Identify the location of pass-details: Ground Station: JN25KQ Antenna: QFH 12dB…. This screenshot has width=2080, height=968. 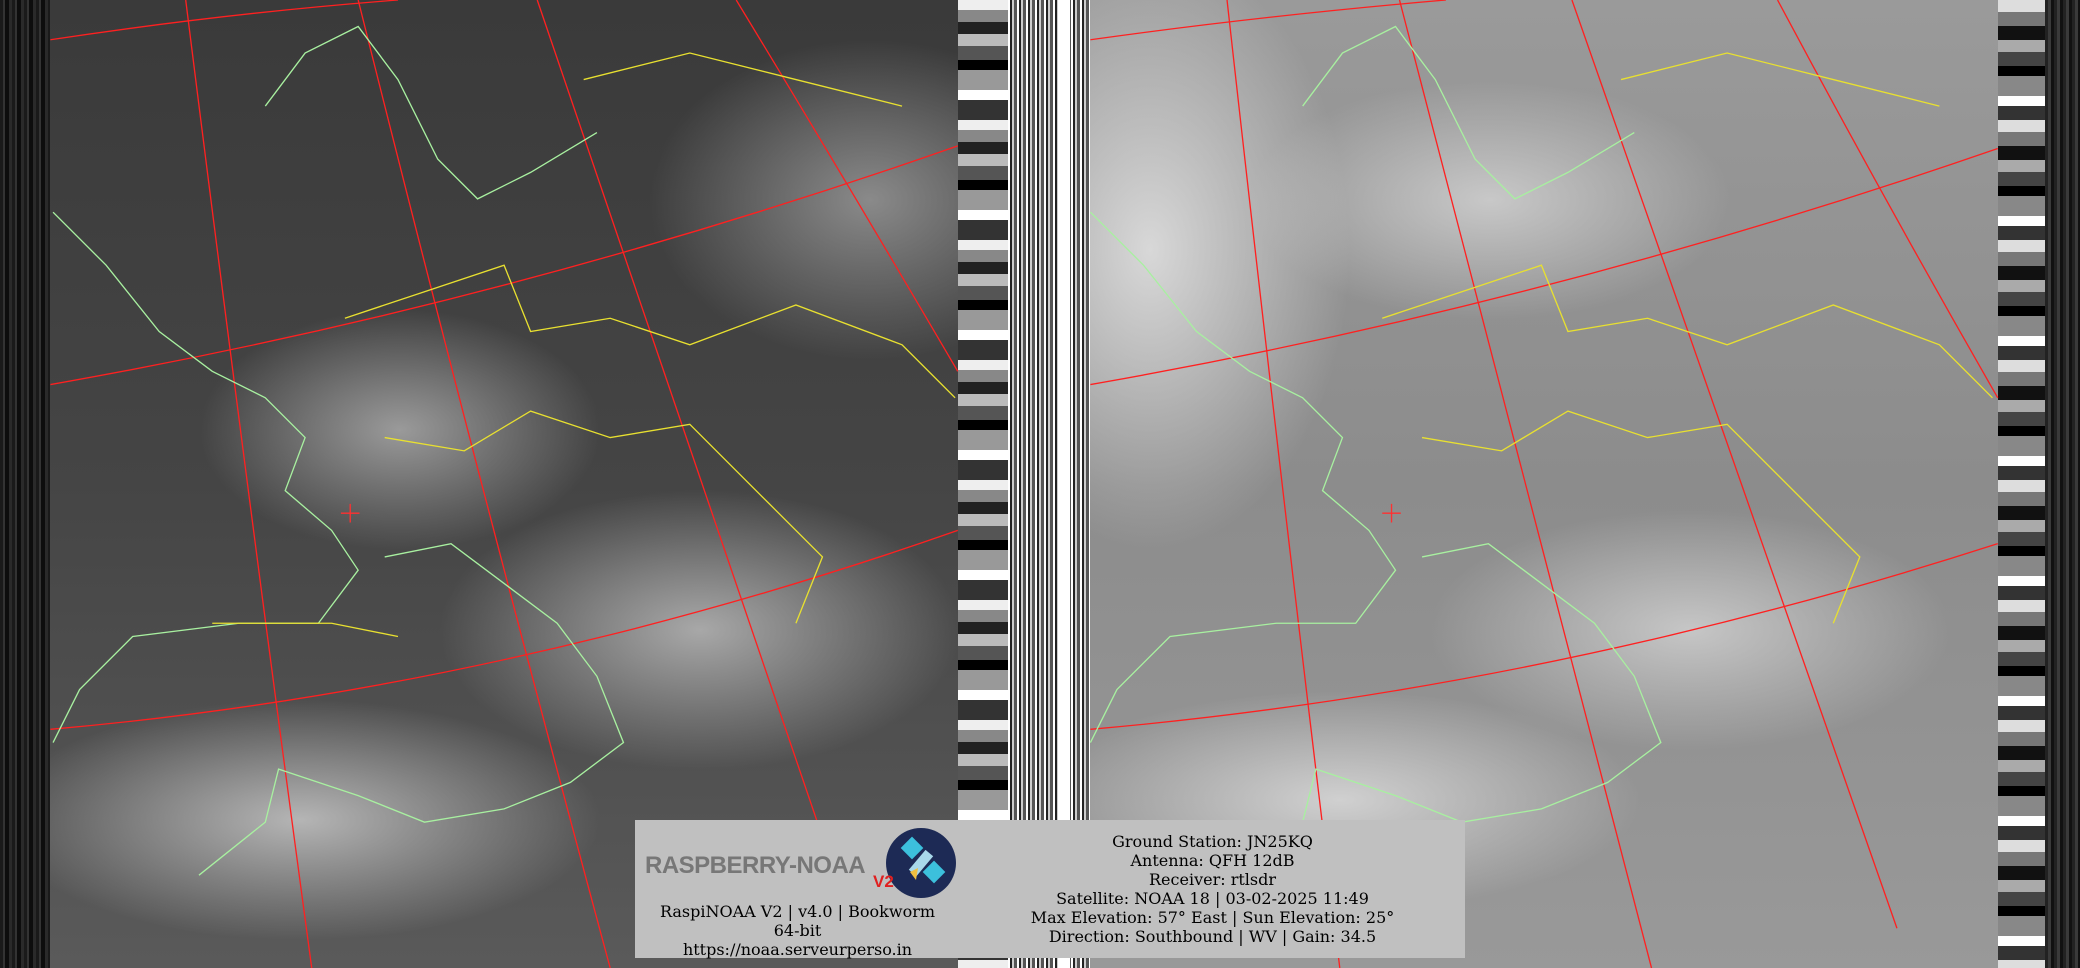
(1212, 889).